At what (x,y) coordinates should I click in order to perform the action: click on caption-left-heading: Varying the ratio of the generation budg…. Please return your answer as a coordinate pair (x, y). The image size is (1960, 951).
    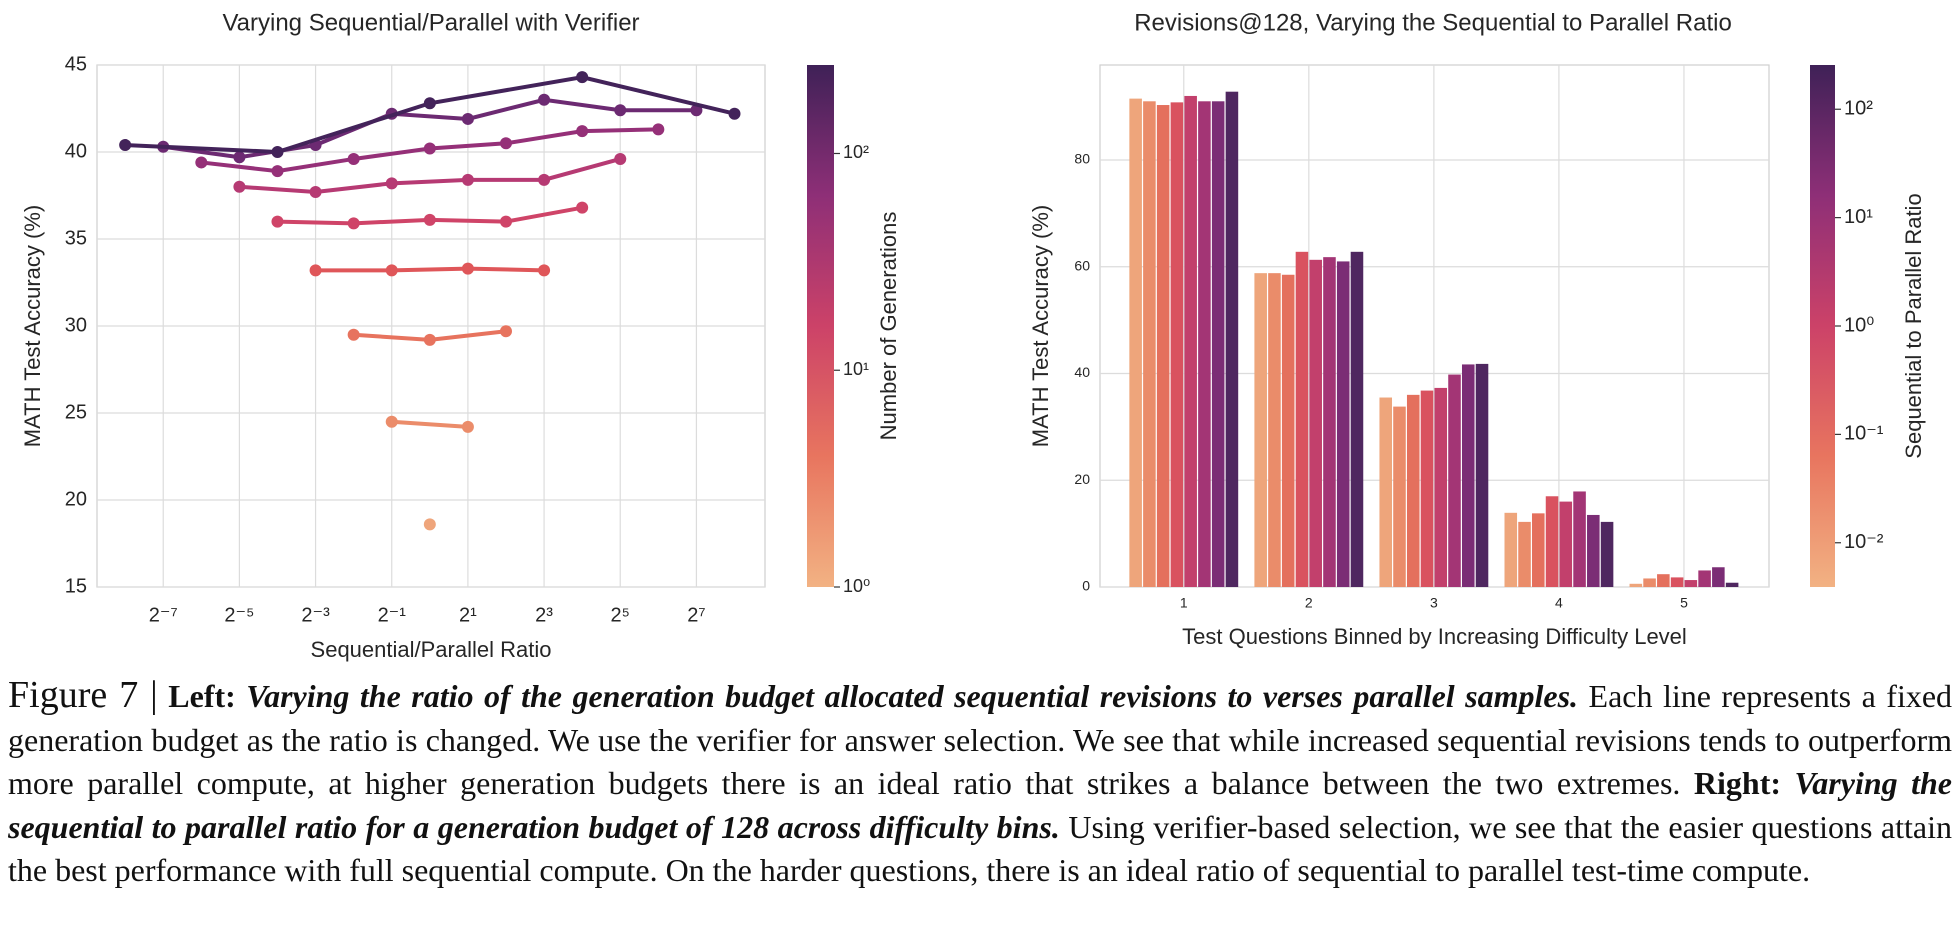
    Looking at the image, I should click on (912, 696).